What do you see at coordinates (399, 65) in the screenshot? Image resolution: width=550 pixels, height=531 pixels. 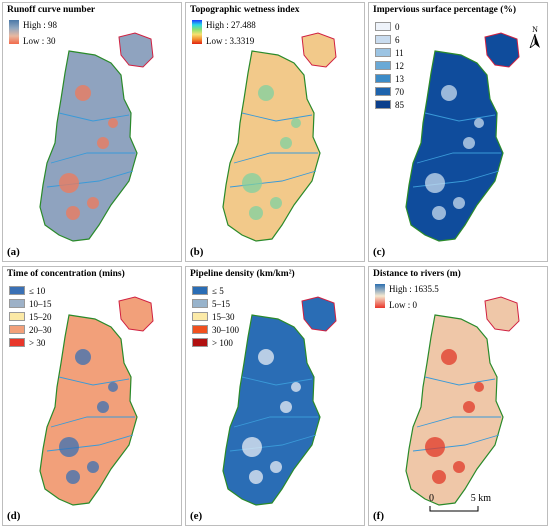 I see `legend-label-c-3: 12` at bounding box center [399, 65].